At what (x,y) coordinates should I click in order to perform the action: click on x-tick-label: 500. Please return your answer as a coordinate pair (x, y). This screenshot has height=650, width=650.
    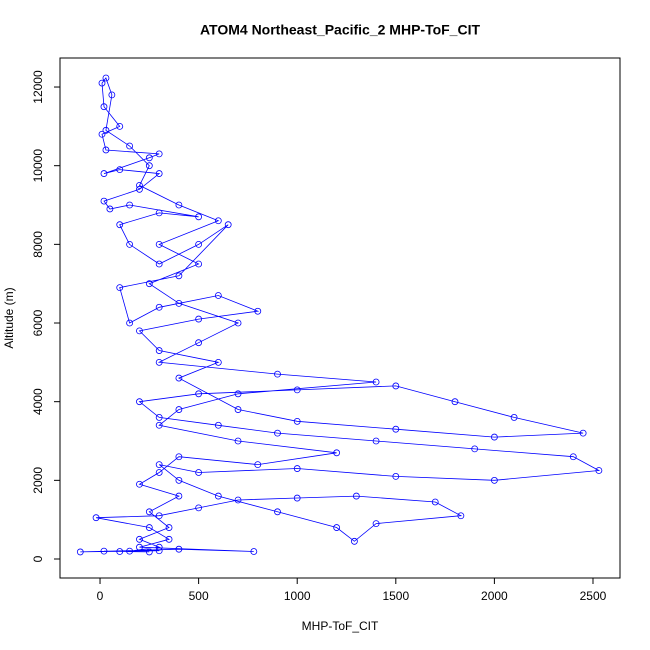
    Looking at the image, I should click on (199, 596).